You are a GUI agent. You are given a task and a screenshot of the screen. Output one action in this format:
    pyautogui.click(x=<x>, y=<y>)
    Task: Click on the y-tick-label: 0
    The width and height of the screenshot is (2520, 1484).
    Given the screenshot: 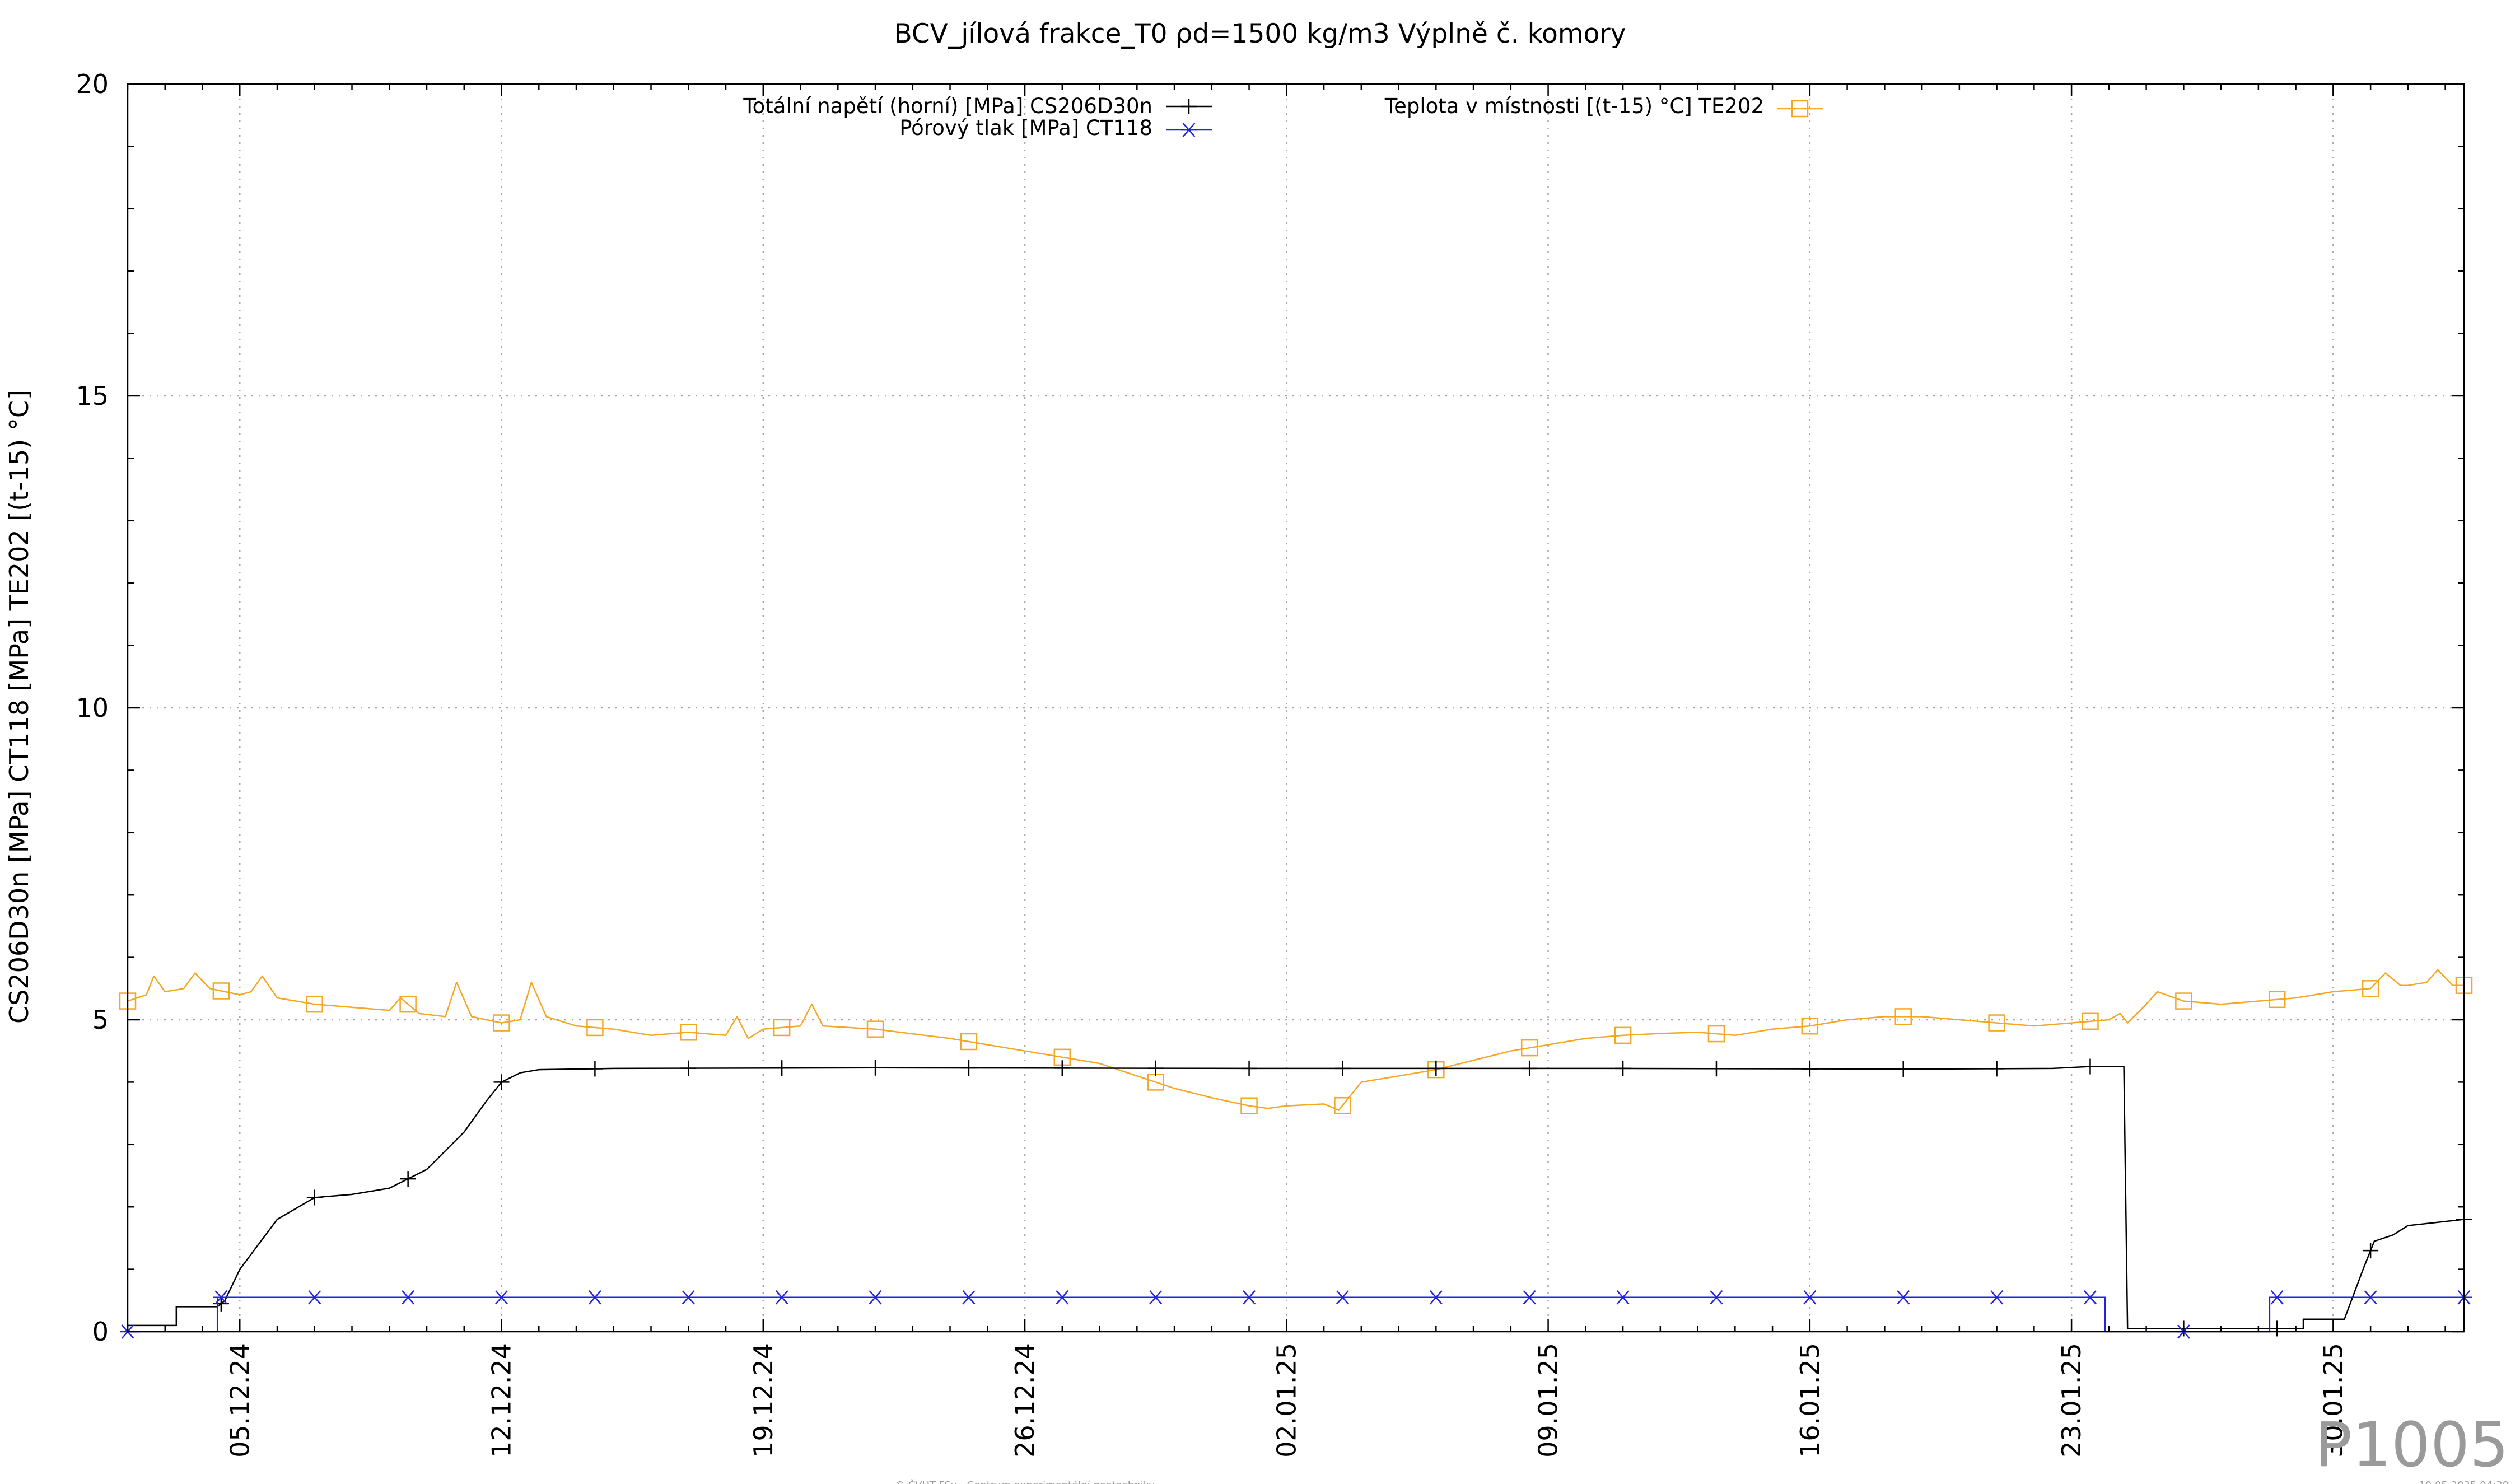 What is the action you would take?
    pyautogui.click(x=101, y=1332)
    